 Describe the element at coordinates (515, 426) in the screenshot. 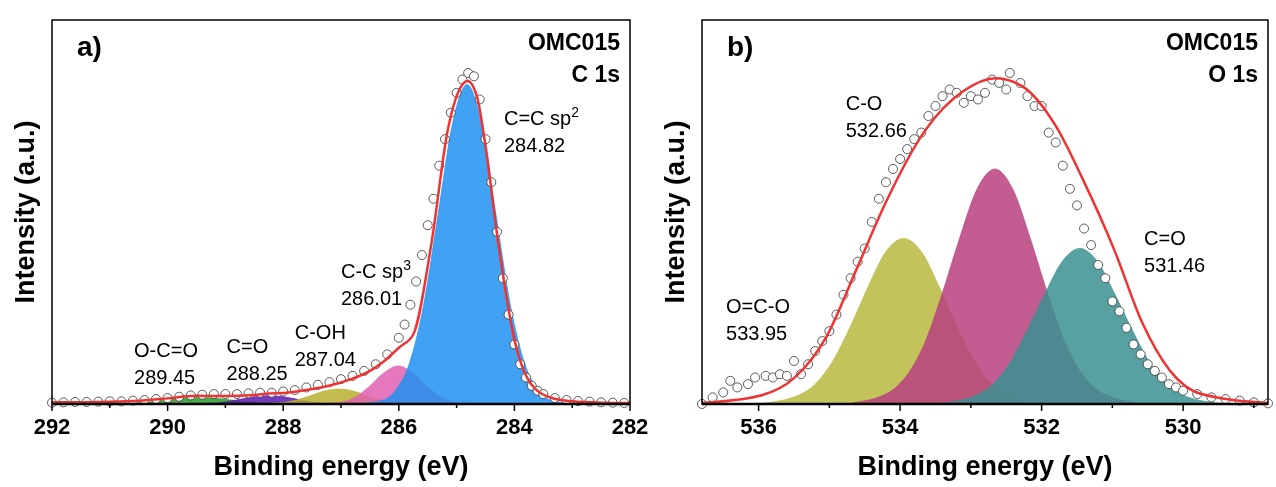

I see `x-tick-label: 284` at that location.